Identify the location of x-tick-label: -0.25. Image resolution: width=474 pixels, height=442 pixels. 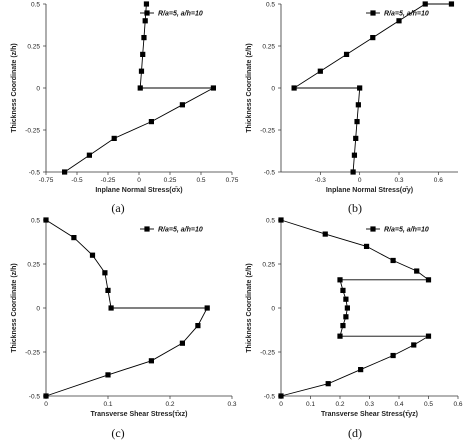
(108, 180).